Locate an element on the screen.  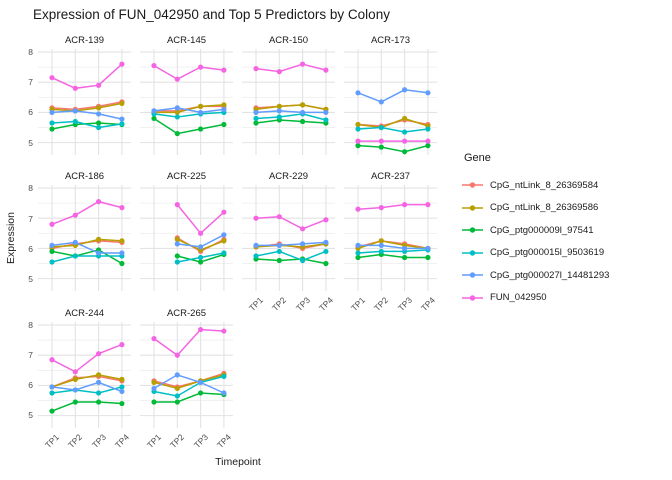
facet-ACR-265: ACR-265 TP1 TP2 TP3 TP4 is located at coordinates (186, 379).